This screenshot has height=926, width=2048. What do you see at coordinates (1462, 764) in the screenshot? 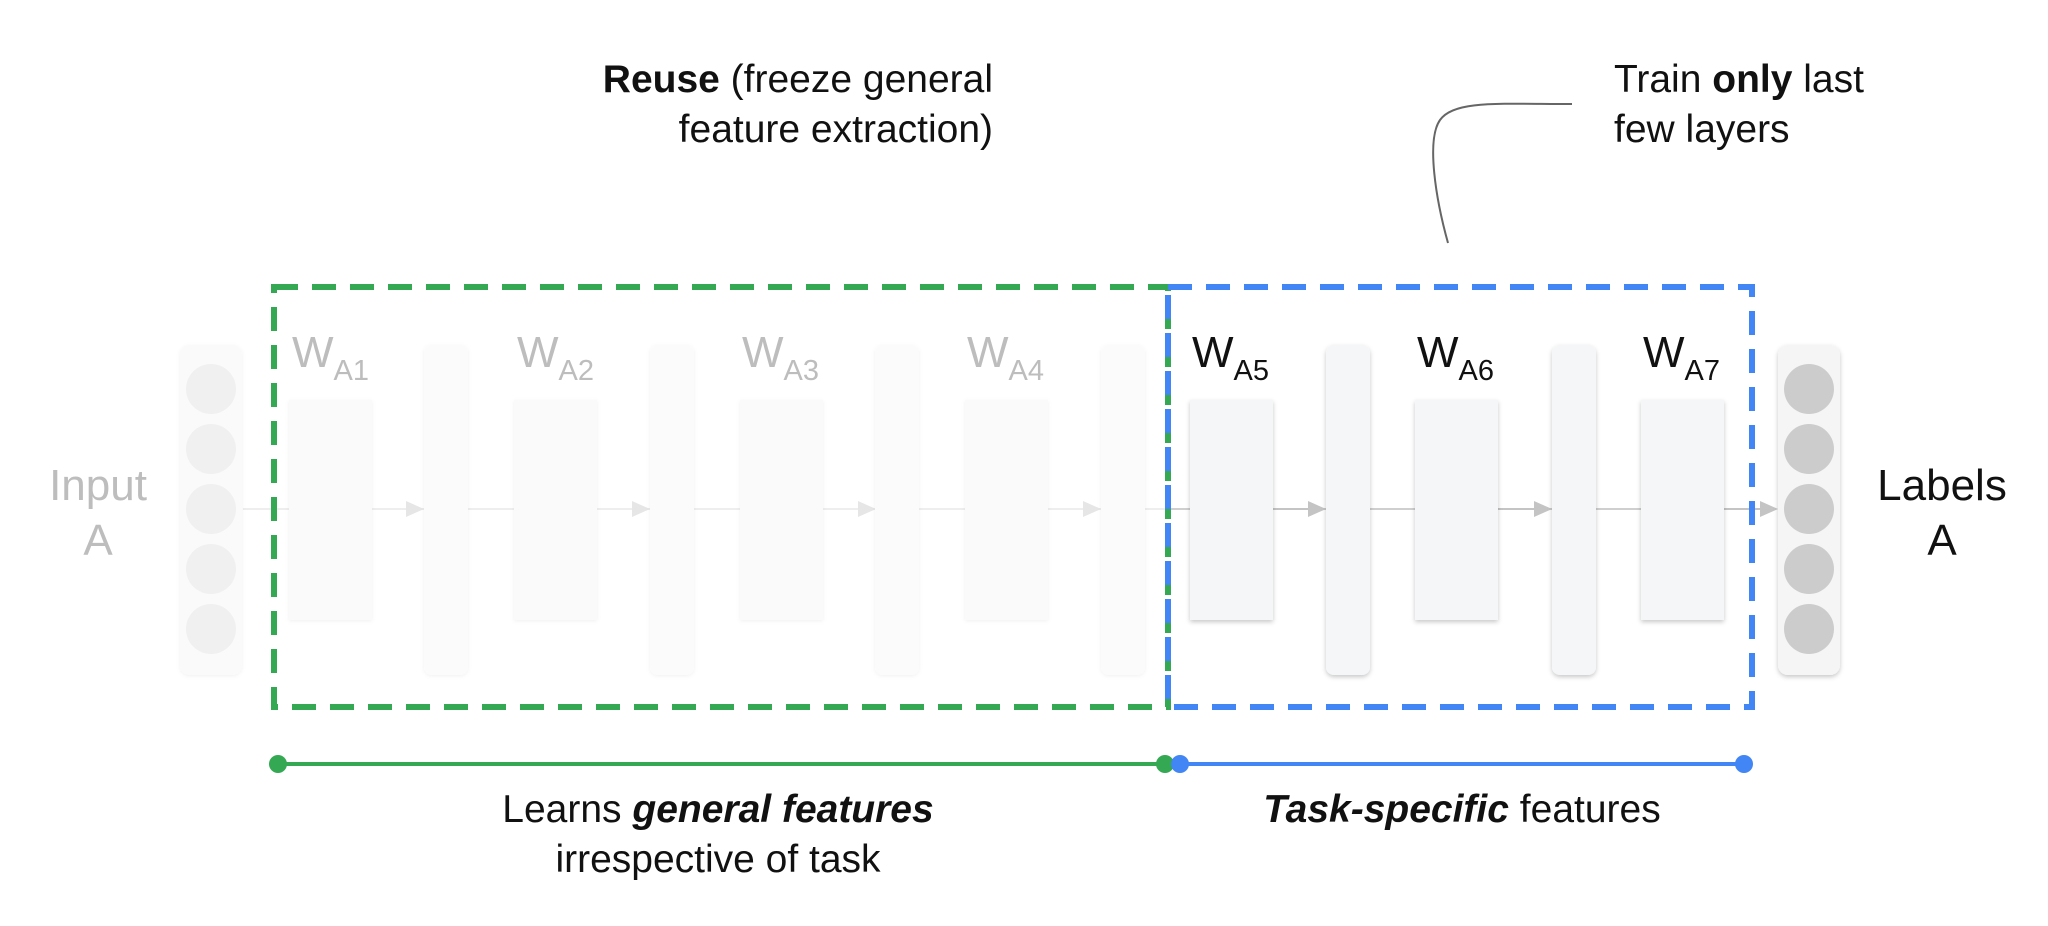
I see `task-specific-span` at bounding box center [1462, 764].